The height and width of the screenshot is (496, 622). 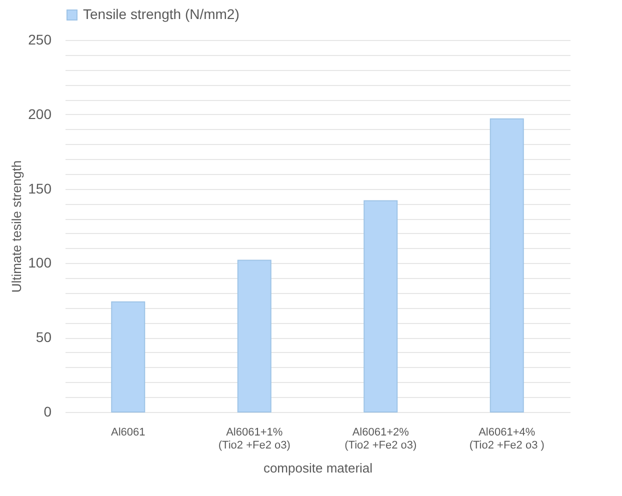 I want to click on x-tick-label: Al6061+2%(Tio2 +Fe2 o3), so click(x=380, y=439).